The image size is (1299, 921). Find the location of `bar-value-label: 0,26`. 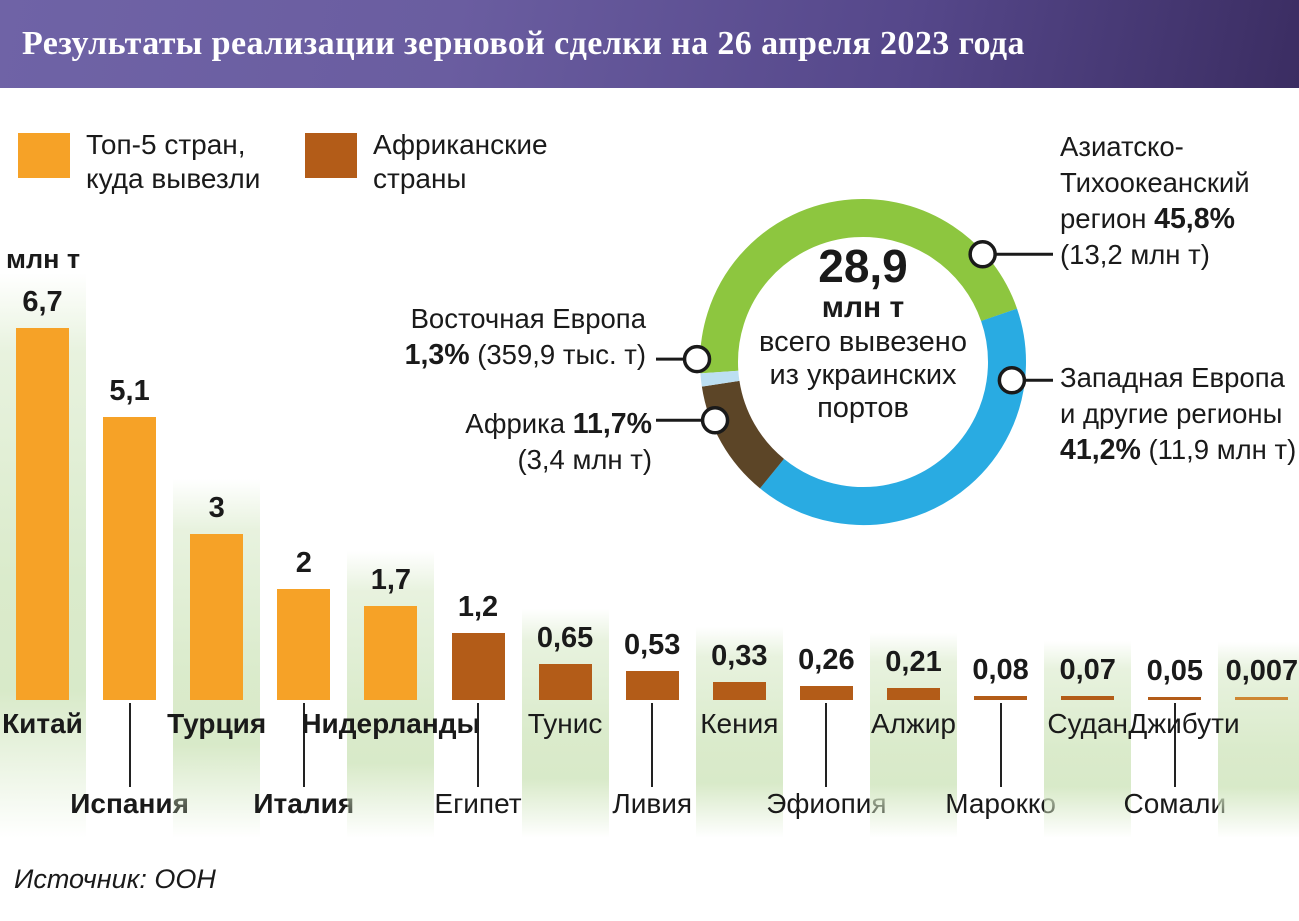

bar-value-label: 0,26 is located at coordinates (826, 659).